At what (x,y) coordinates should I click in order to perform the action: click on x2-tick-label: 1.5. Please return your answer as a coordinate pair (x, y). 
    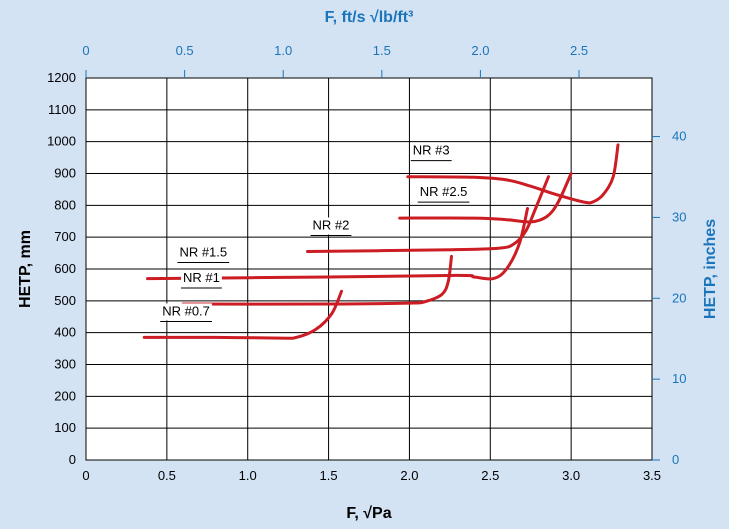
    Looking at the image, I should click on (382, 50).